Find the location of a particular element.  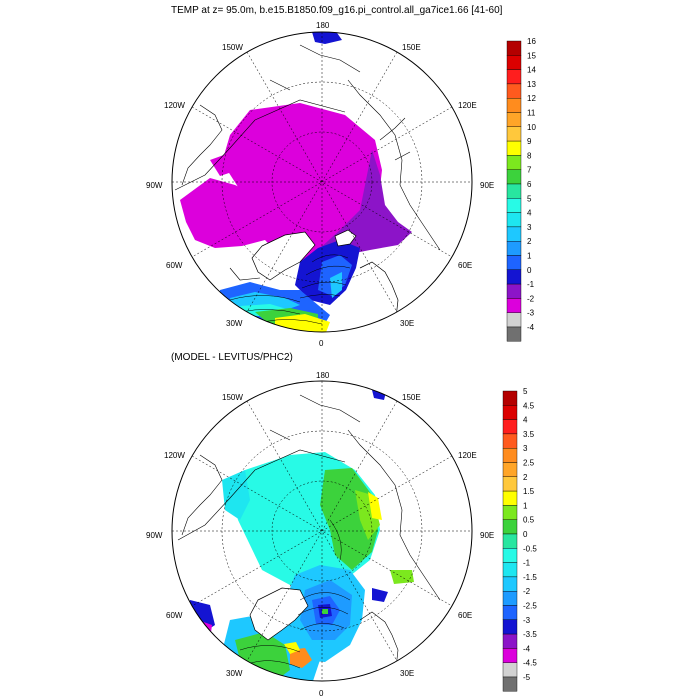

bottom-field-warm-core is located at coordinates (301, 658).